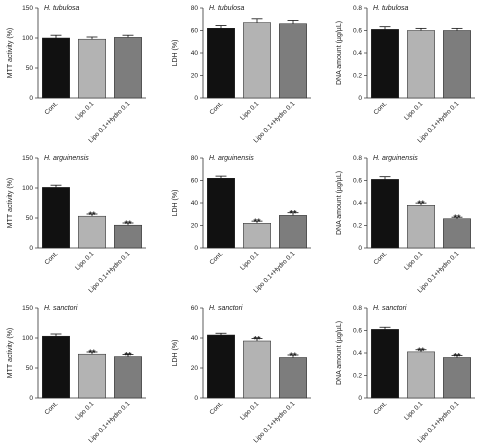 This screenshot has width=500, height=446. Describe the element at coordinates (395, 158) in the screenshot. I see `panel-title: H. arguinensis` at that location.